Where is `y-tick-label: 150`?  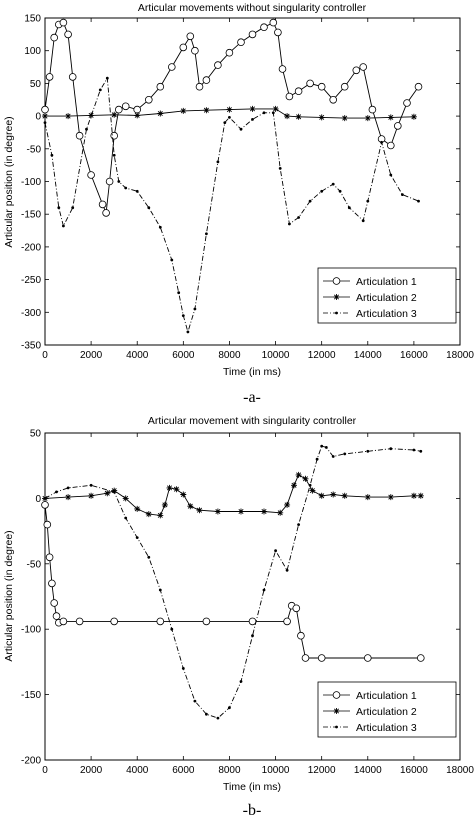 y-tick-label: 150 is located at coordinates (32, 19).